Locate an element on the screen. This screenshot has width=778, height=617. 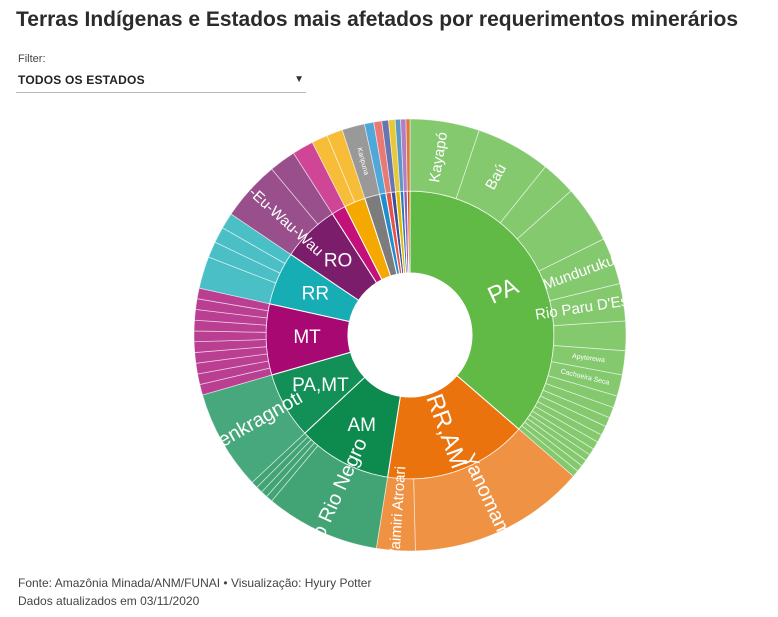
state-label: AM is located at coordinates (361, 425).